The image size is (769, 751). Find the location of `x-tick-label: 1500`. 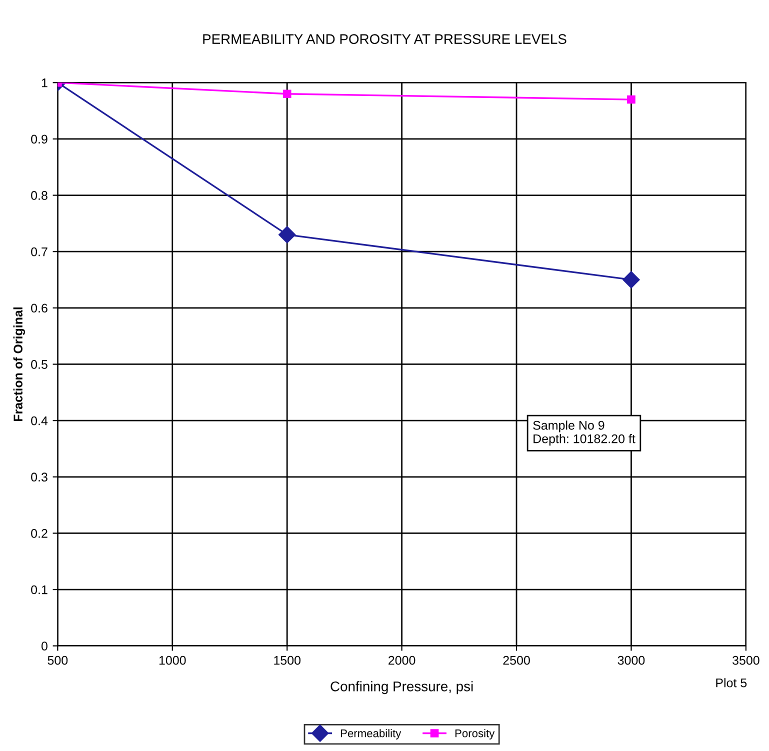

x-tick-label: 1500 is located at coordinates (287, 660).